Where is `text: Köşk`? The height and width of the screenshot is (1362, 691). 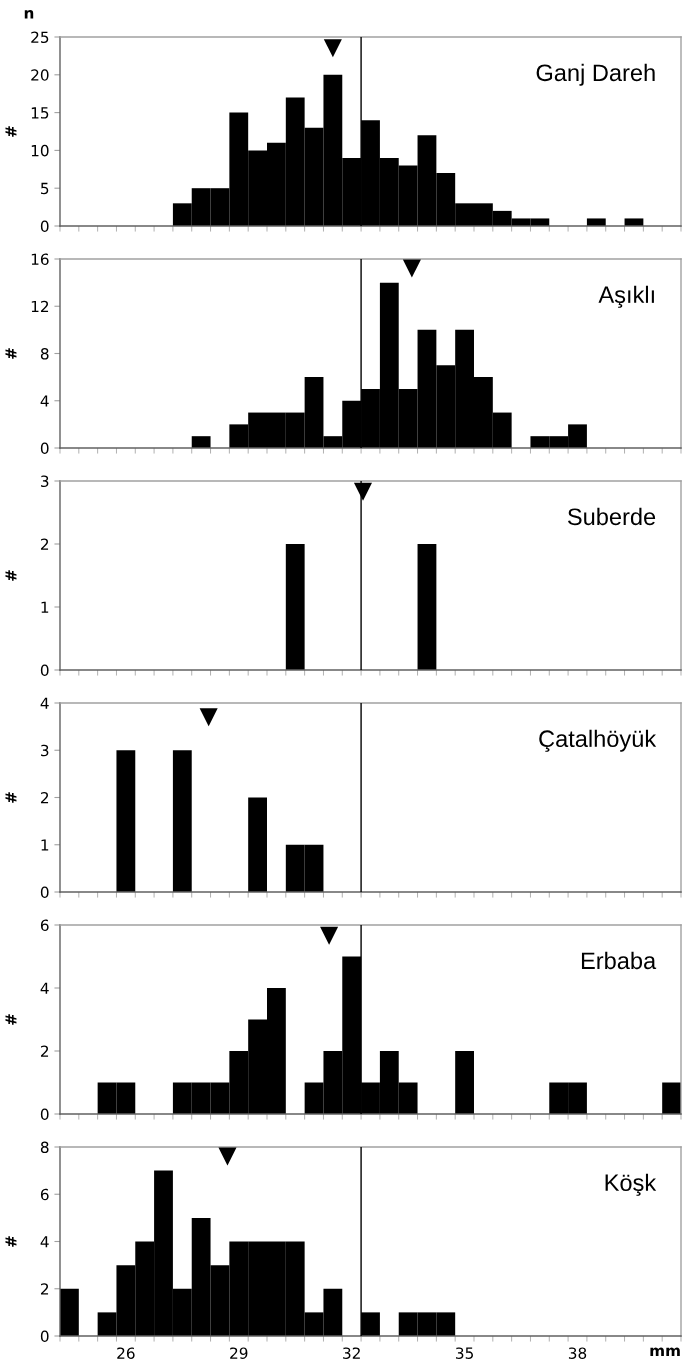 text: Köşk is located at coordinates (631, 1184).